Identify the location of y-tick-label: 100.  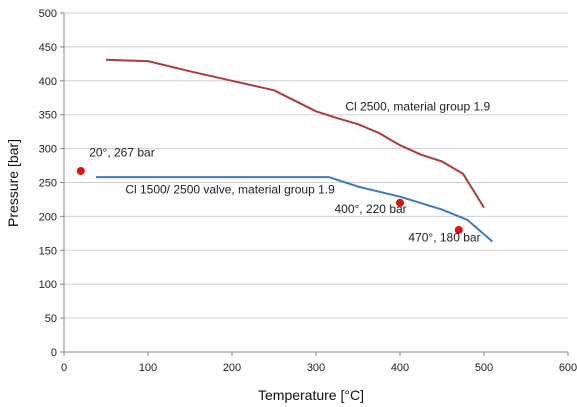
(48, 285).